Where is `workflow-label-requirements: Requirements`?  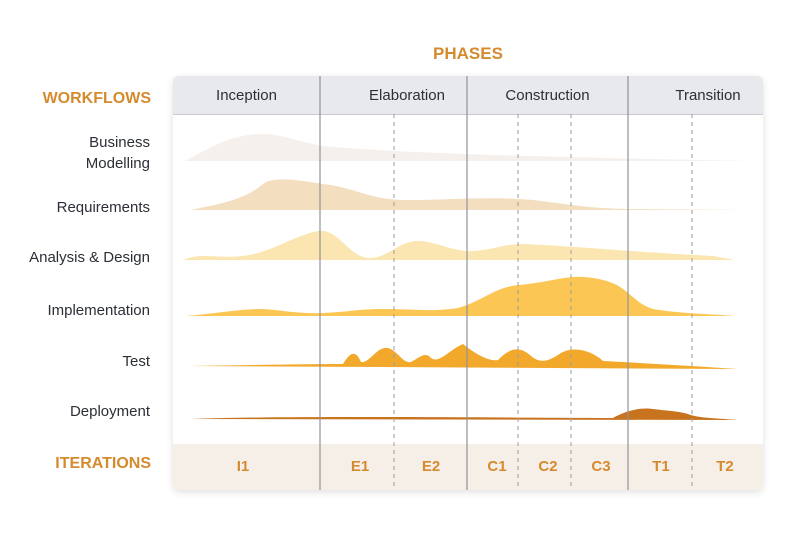 workflow-label-requirements: Requirements is located at coordinates (103, 207).